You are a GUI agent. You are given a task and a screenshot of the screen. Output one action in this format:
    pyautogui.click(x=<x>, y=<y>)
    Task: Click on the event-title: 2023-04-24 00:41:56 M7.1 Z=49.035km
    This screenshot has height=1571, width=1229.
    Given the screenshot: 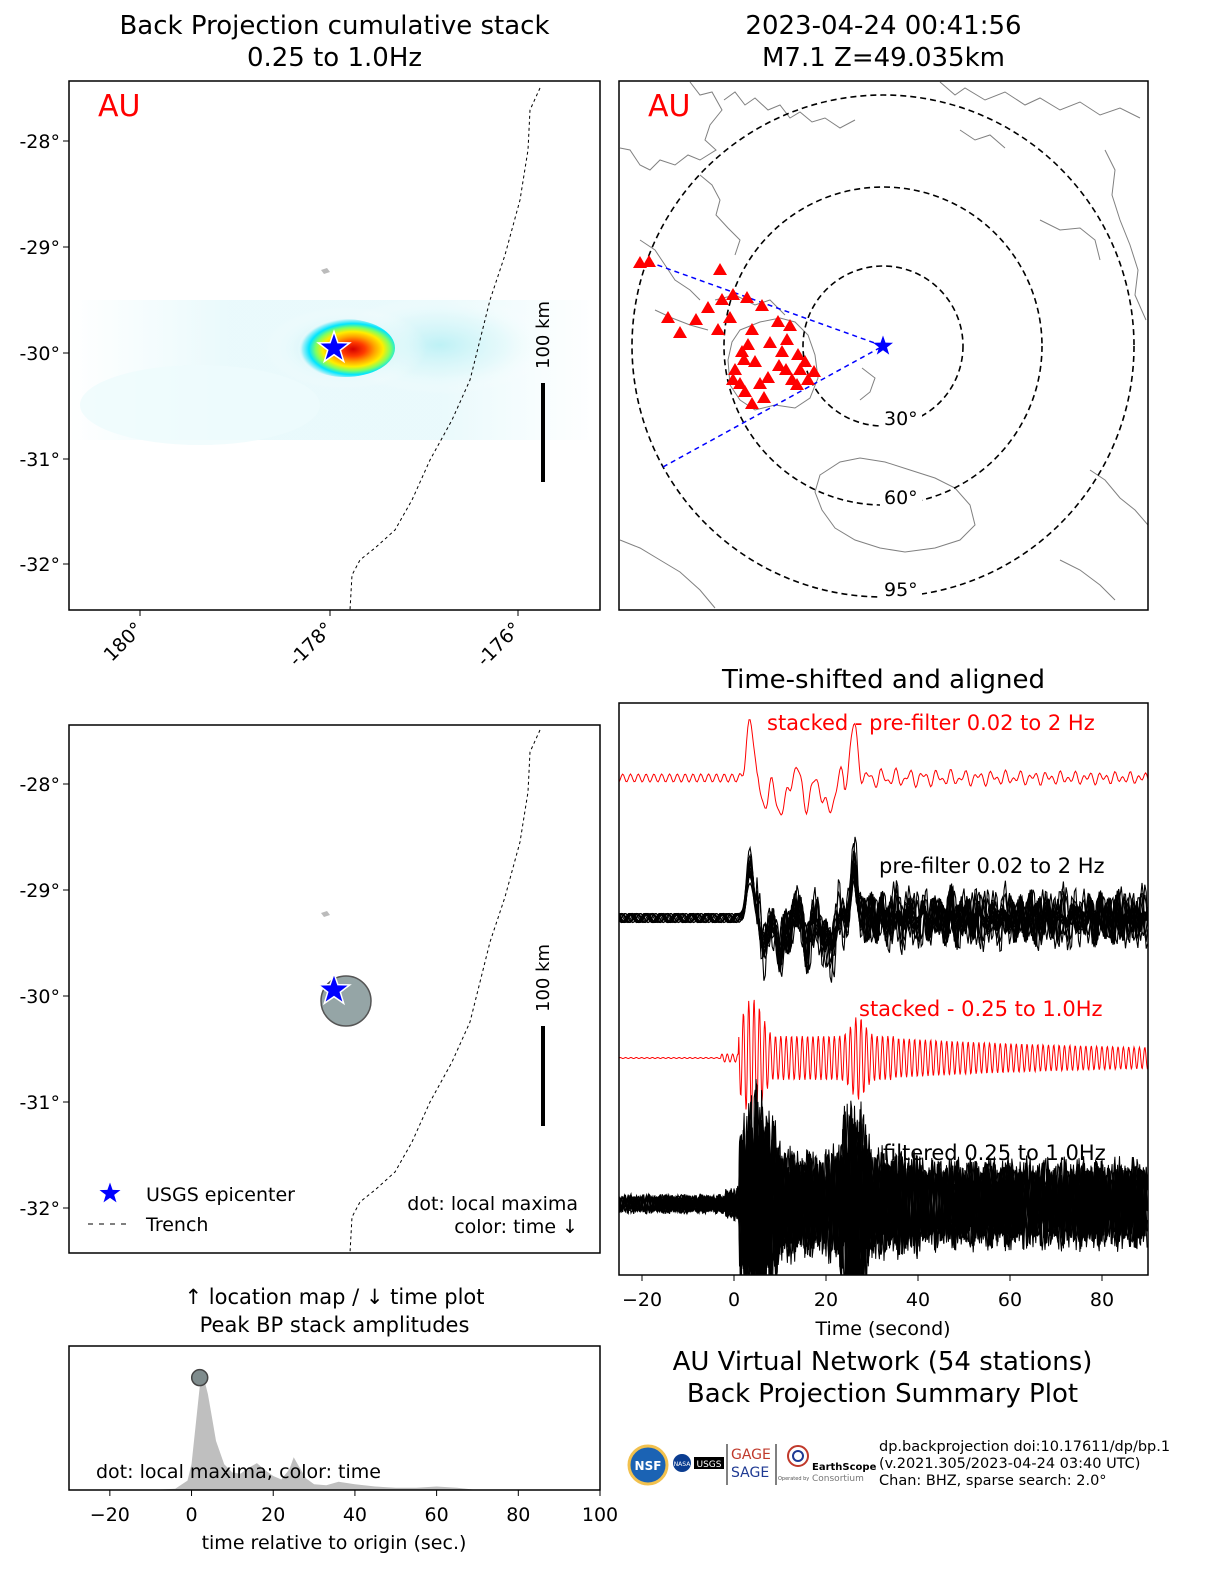 What is the action you would take?
    pyautogui.click(x=883, y=42)
    